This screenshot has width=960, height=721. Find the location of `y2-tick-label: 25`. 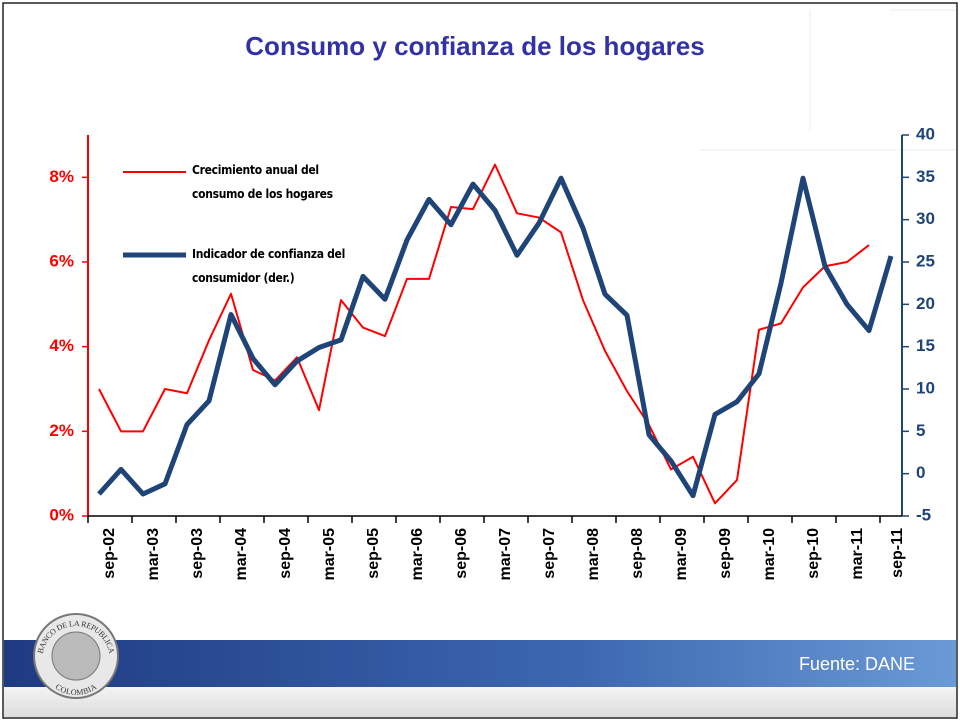

y2-tick-label: 25 is located at coordinates (925, 260).